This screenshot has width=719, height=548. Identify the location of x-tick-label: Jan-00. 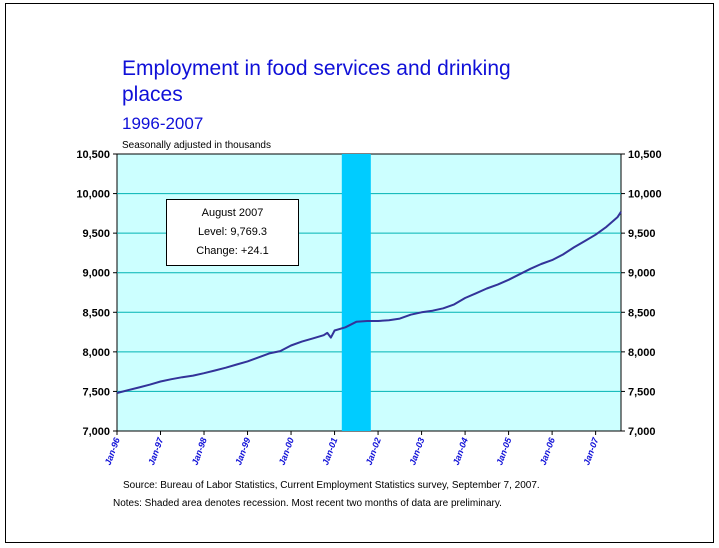
(286, 451).